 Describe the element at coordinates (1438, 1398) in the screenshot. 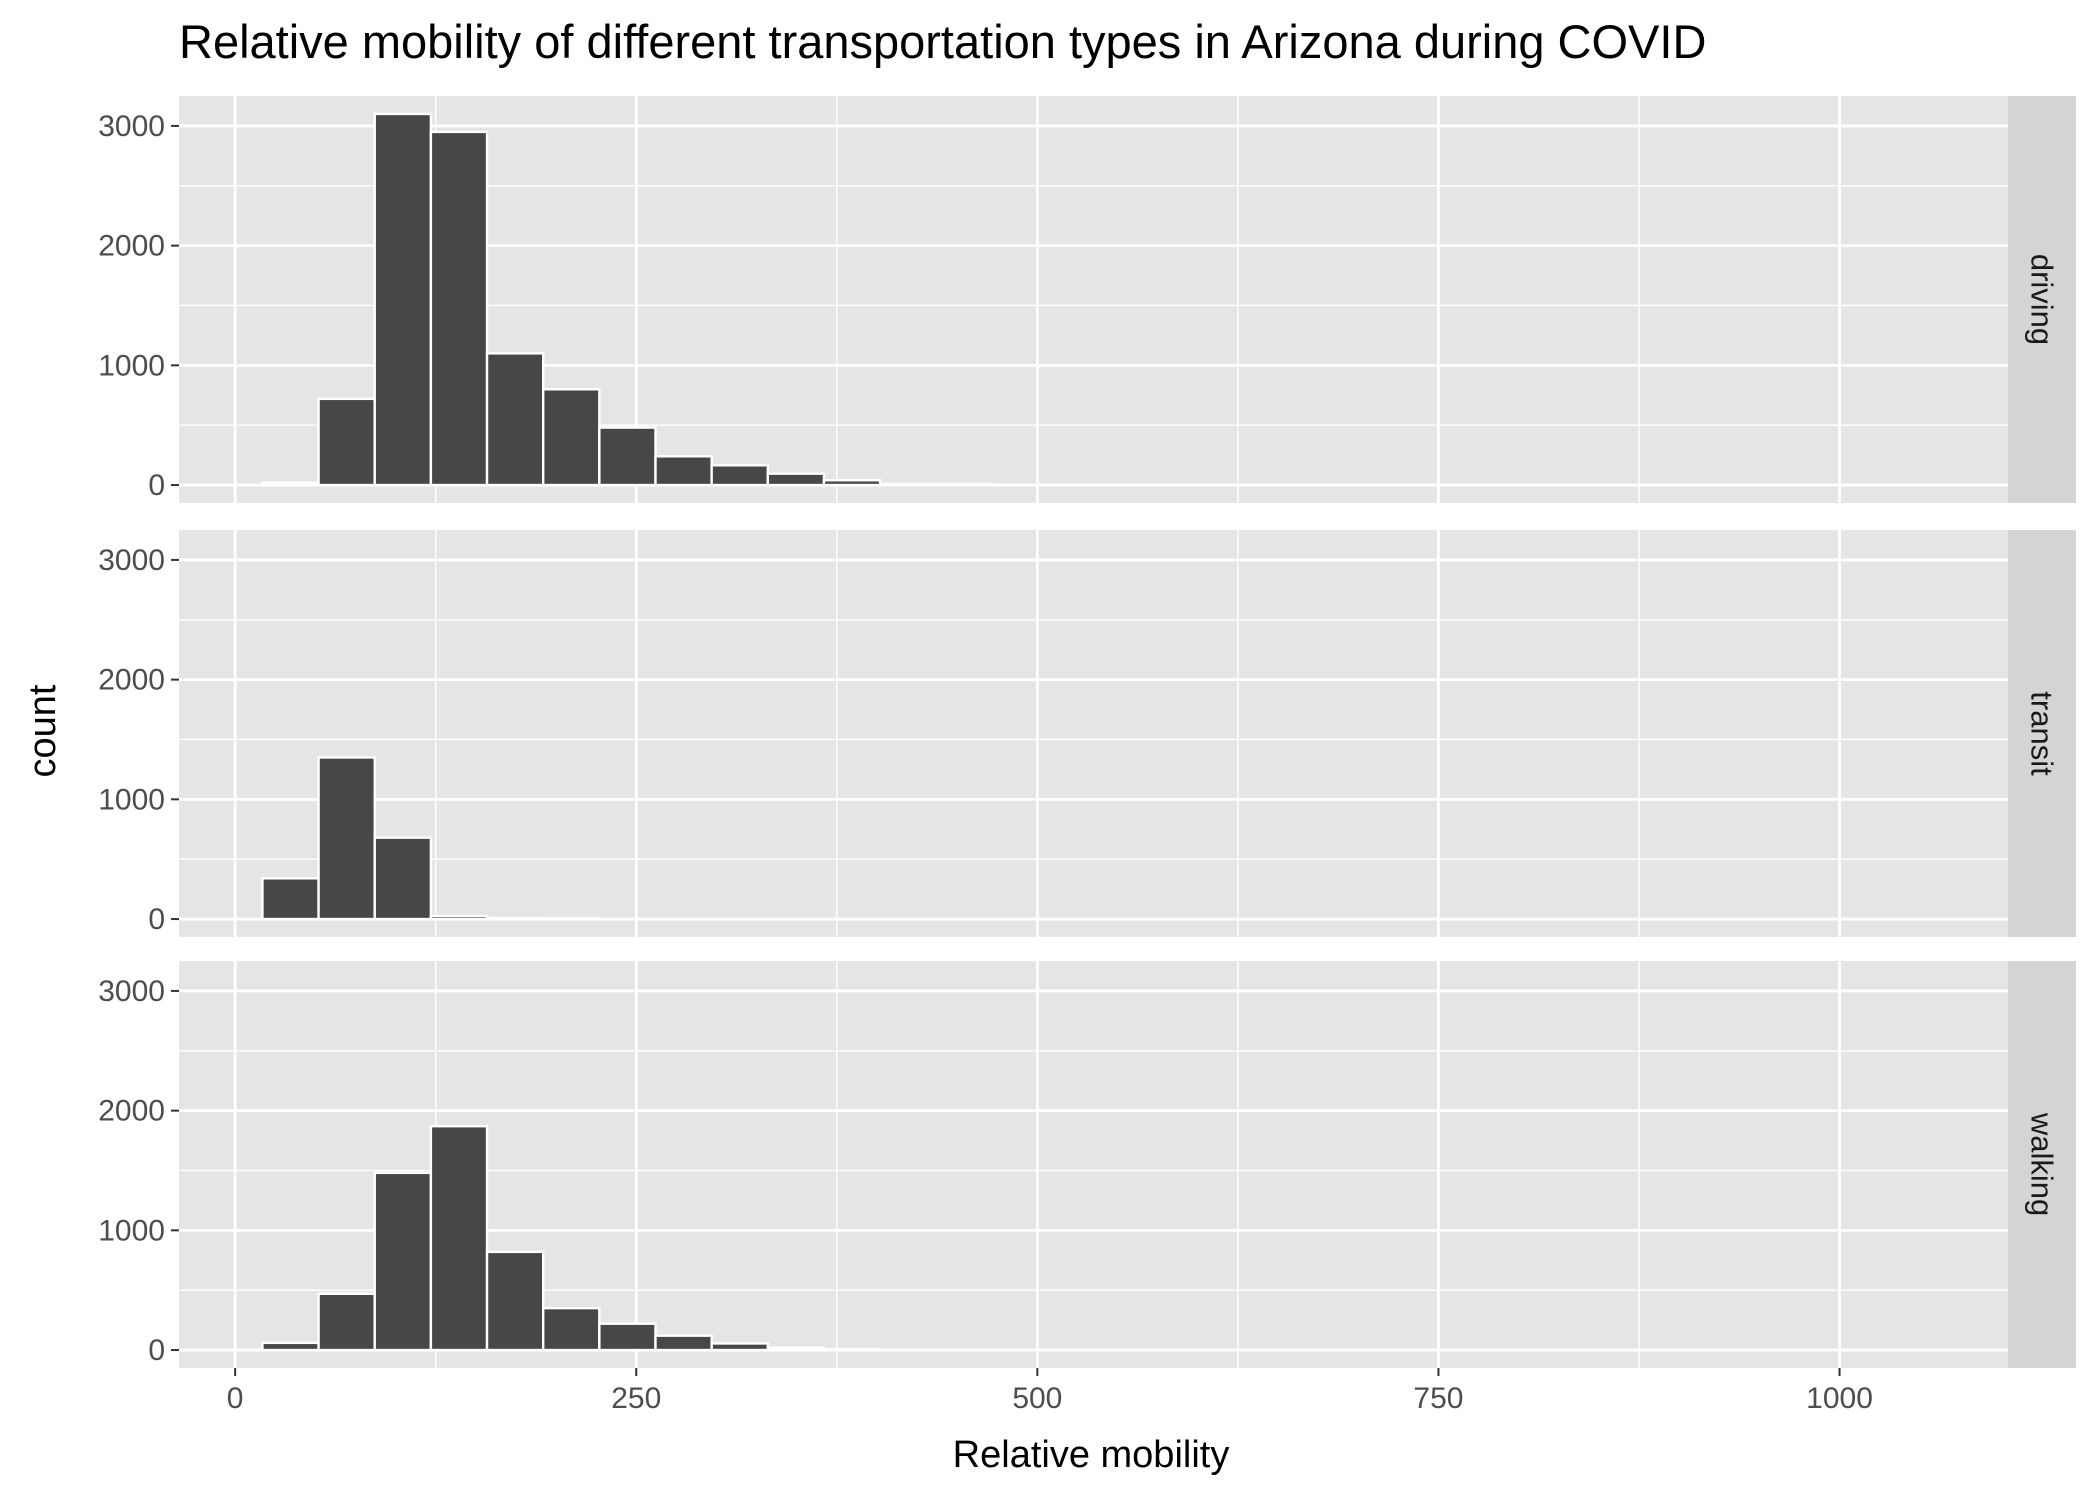

I see `x-tick-label: 750` at that location.